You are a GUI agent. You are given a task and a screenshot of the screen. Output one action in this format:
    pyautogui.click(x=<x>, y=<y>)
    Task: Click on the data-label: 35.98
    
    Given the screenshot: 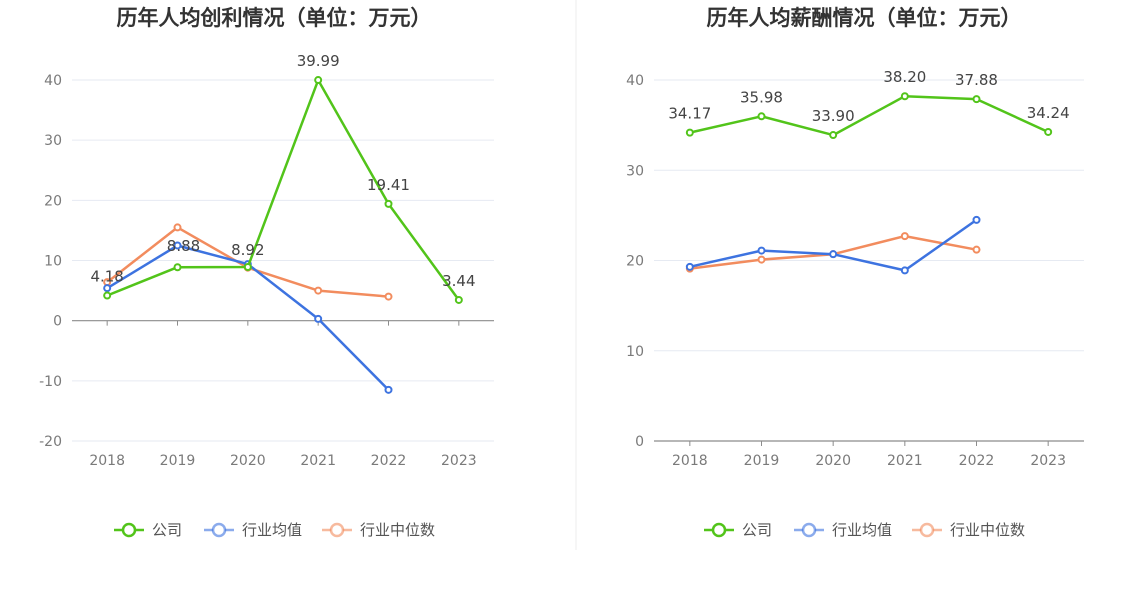 What is the action you would take?
    pyautogui.click(x=761, y=97)
    